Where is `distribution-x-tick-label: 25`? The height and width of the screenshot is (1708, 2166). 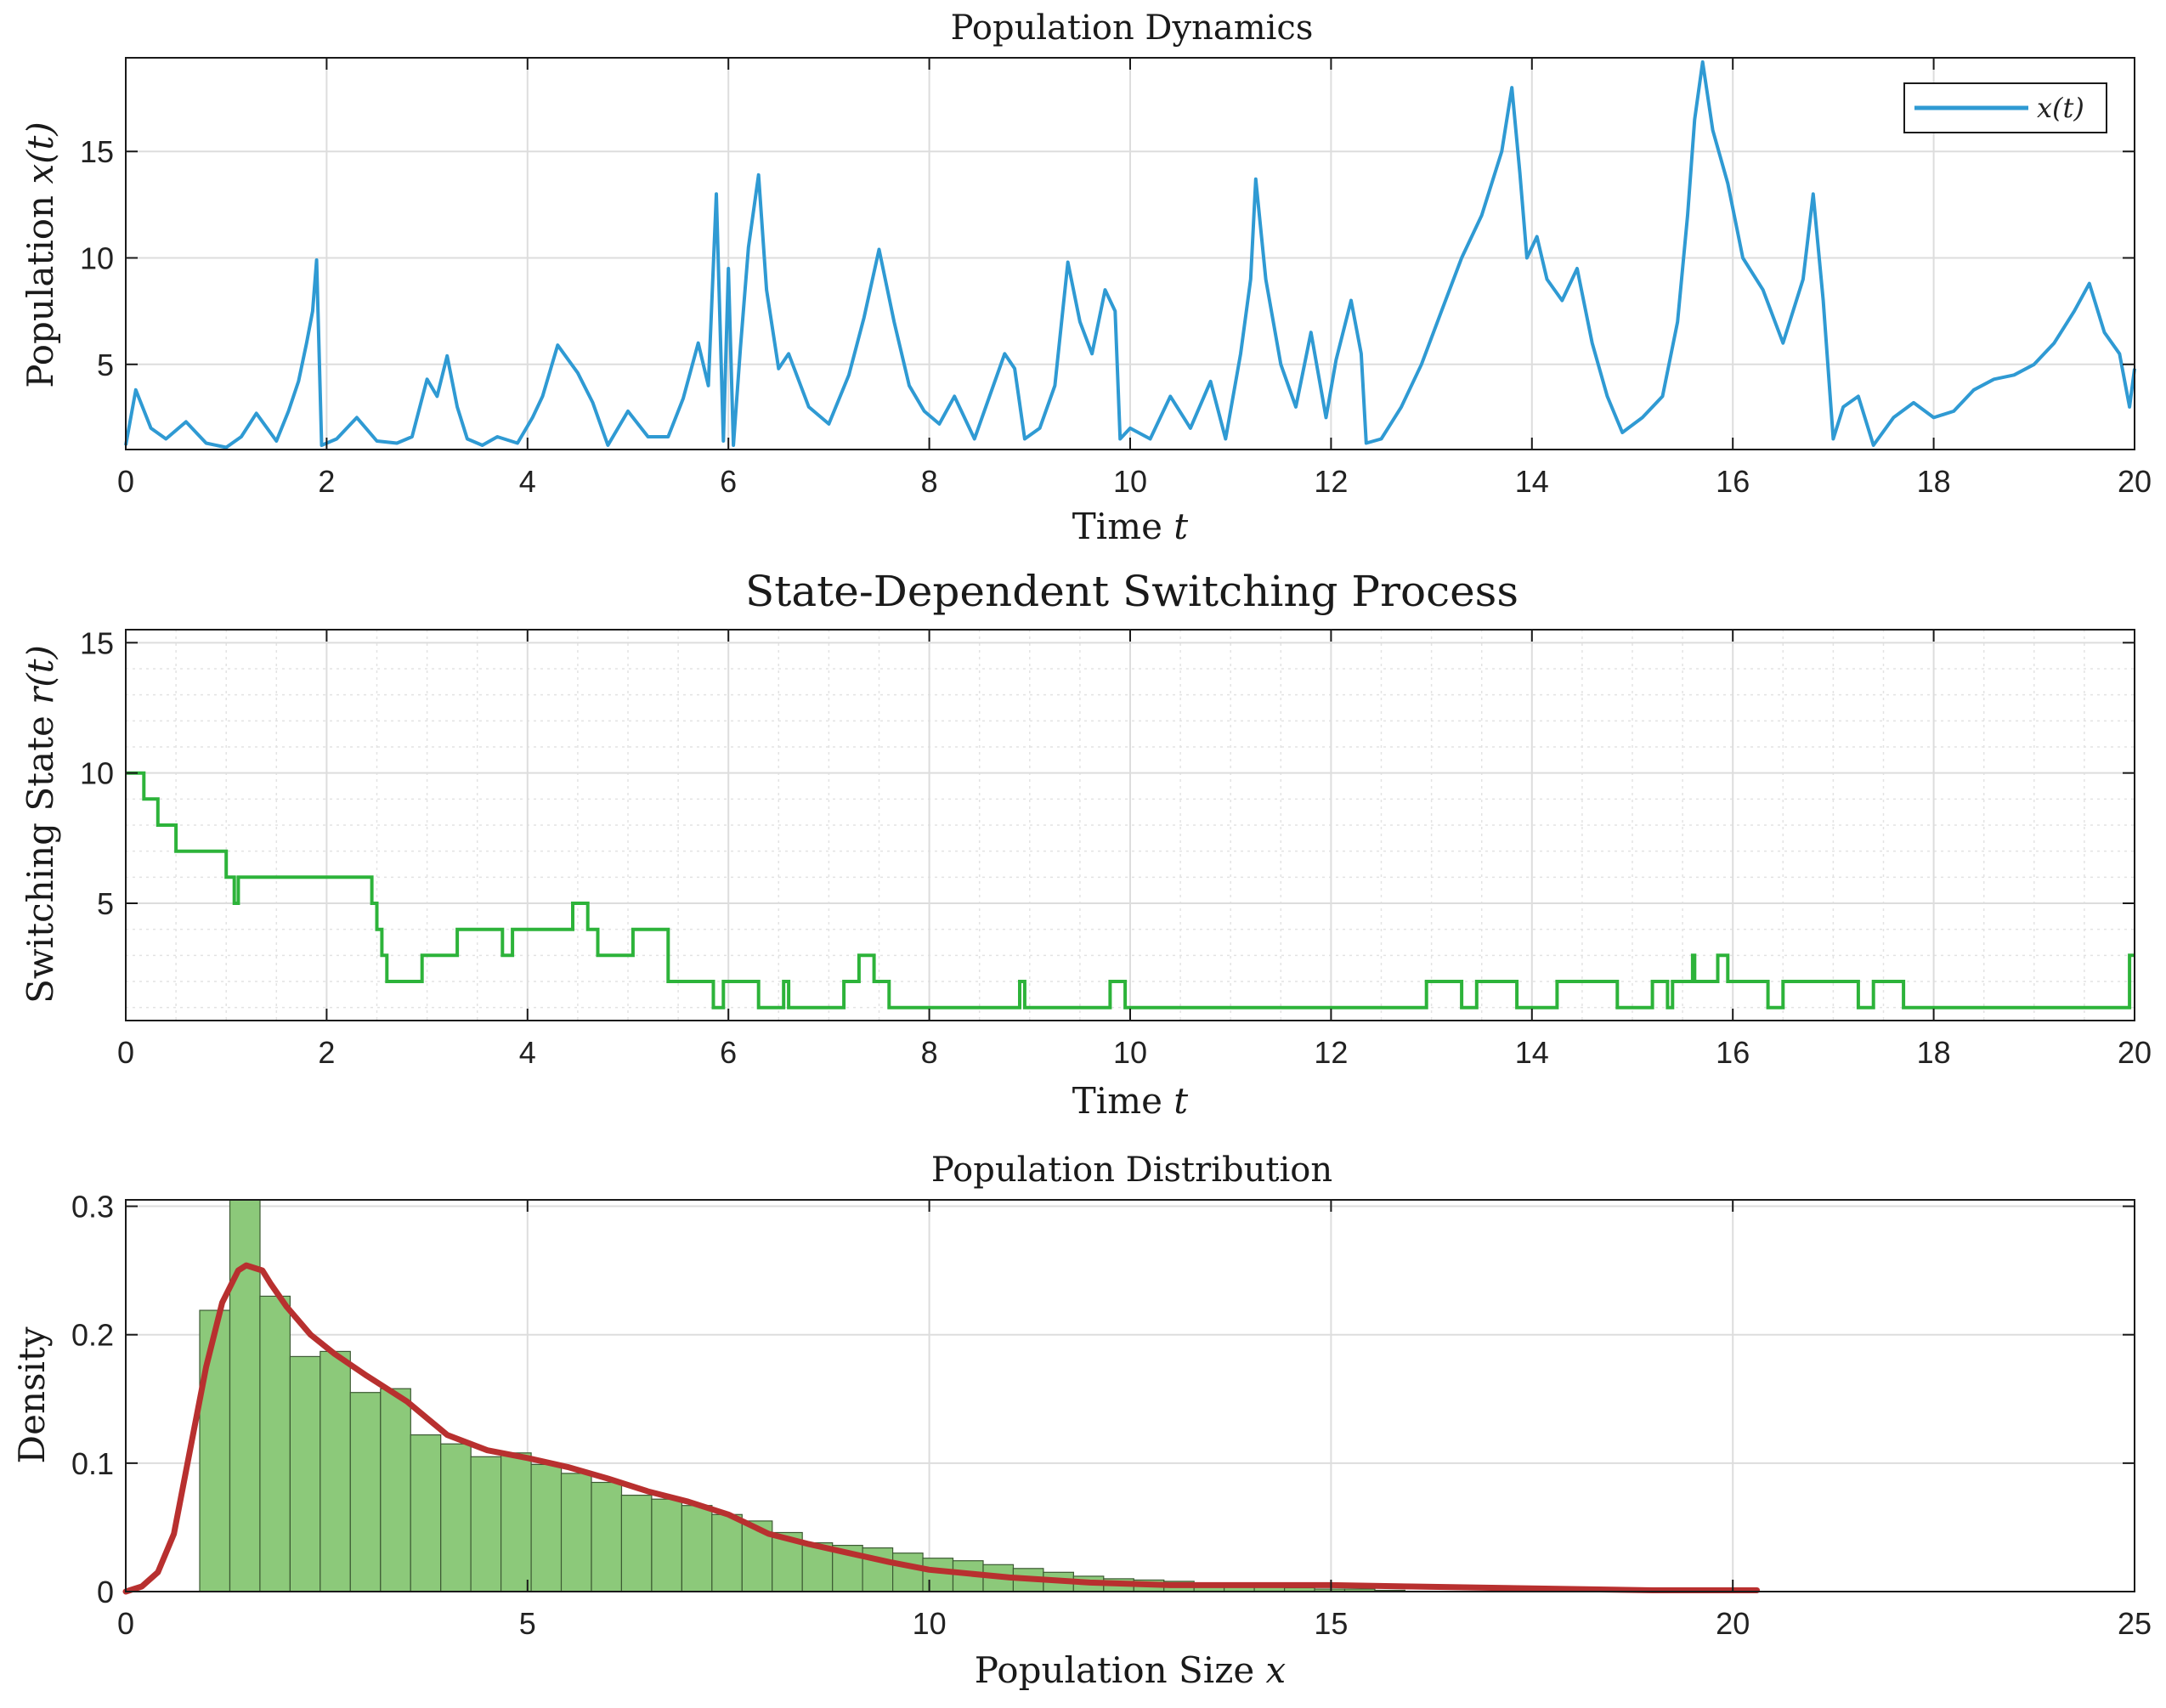
distribution-x-tick-label: 25 is located at coordinates (2135, 1624).